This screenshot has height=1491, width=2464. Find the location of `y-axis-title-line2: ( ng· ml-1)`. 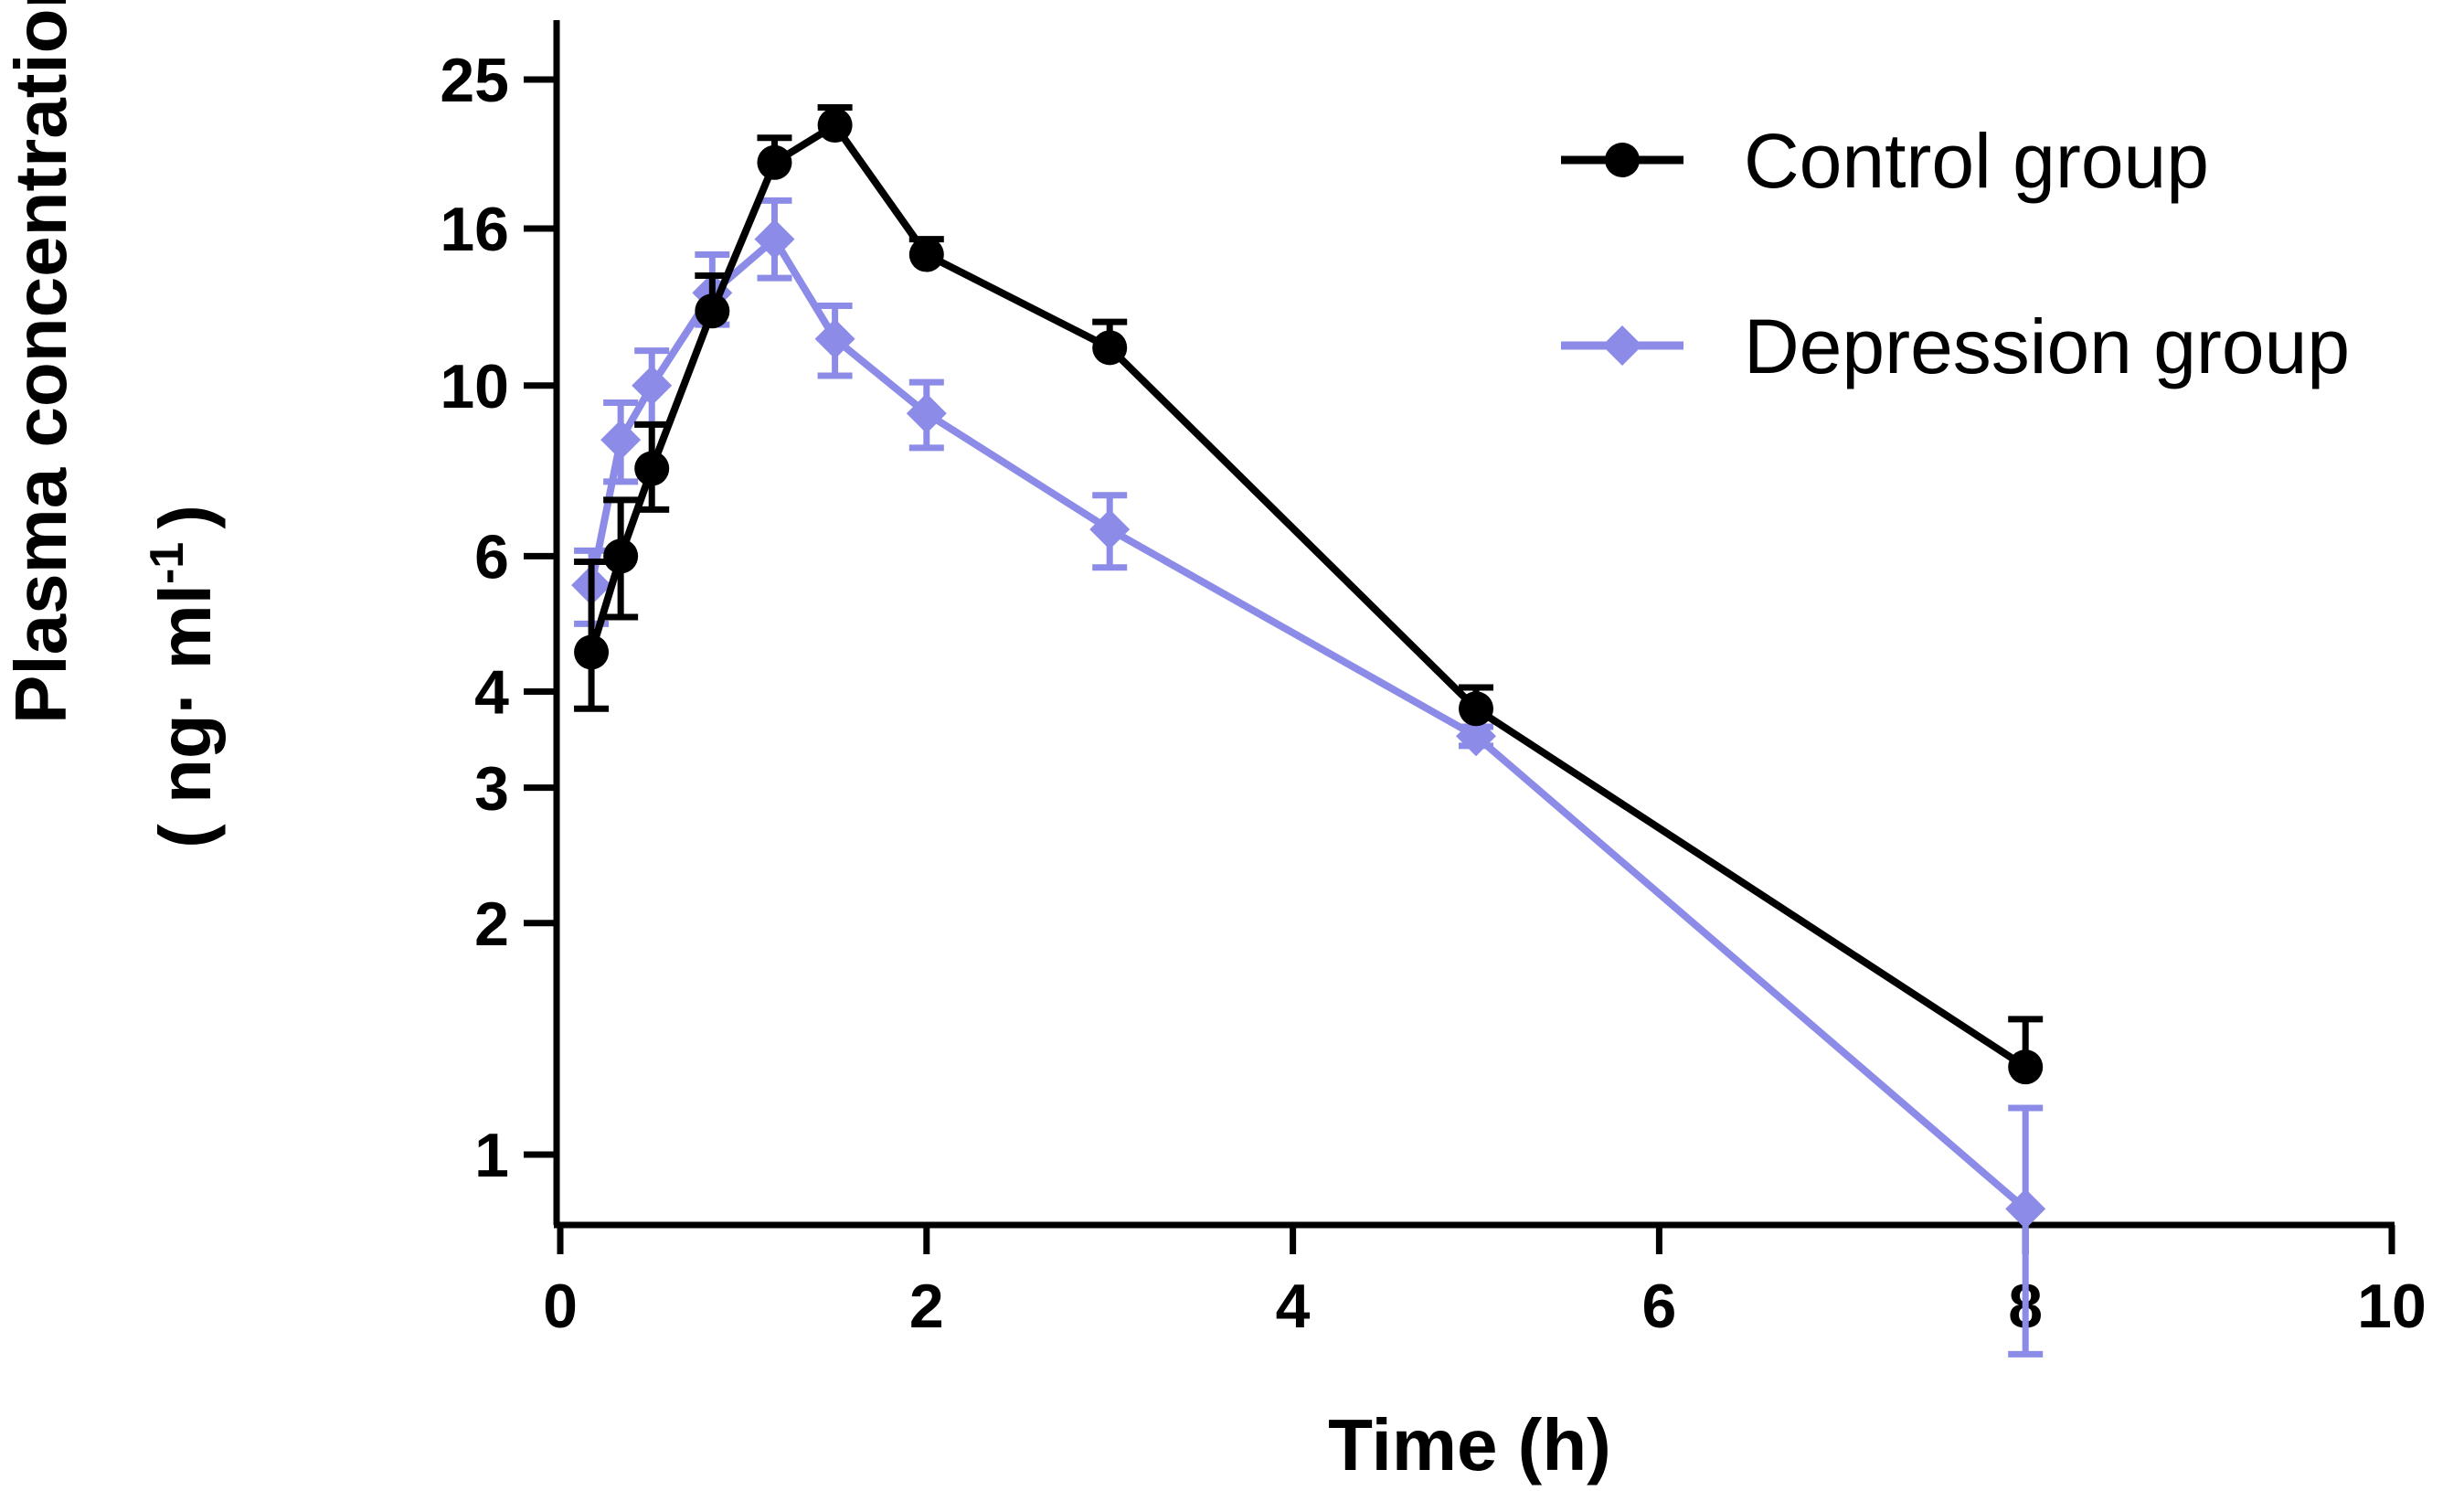

y-axis-title-line2: ( ng· ml-1) is located at coordinates (183, 677).